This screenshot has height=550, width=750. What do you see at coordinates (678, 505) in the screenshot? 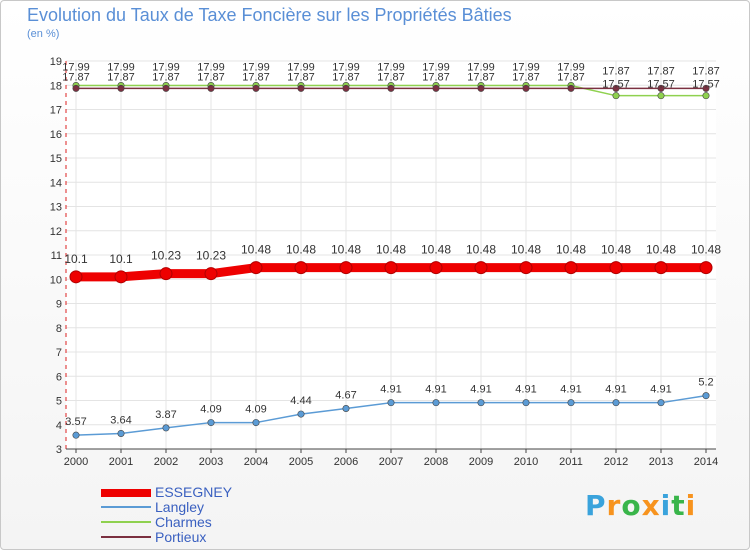
I see `logo-letter: t` at bounding box center [678, 505].